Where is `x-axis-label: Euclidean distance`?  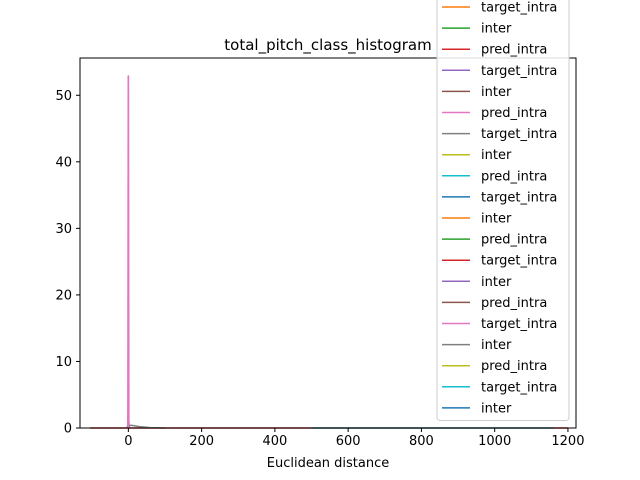
x-axis-label: Euclidean distance is located at coordinates (328, 463).